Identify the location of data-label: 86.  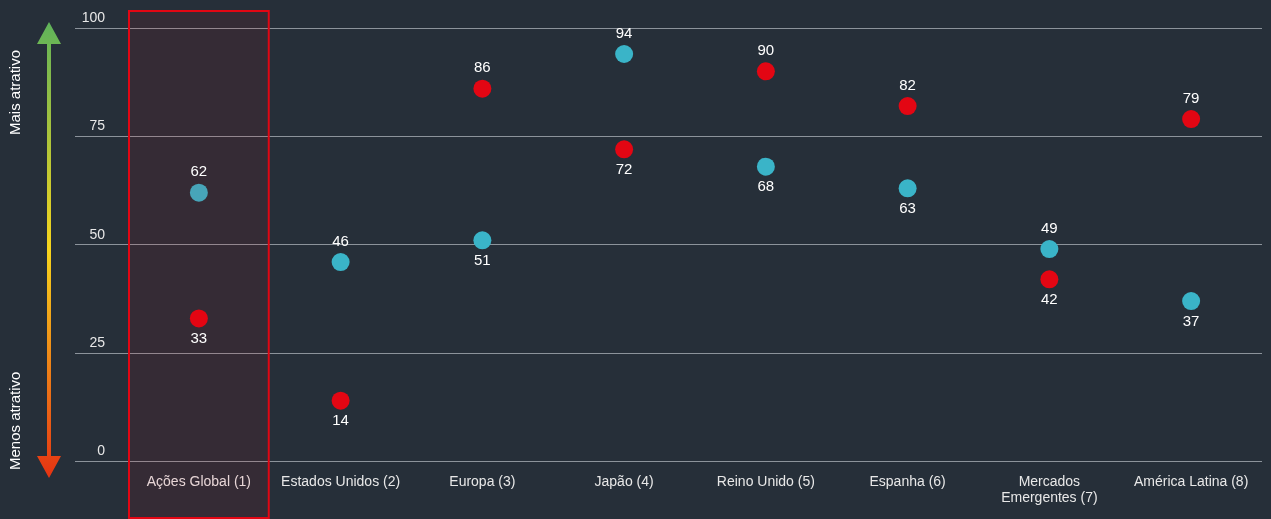
(482, 67).